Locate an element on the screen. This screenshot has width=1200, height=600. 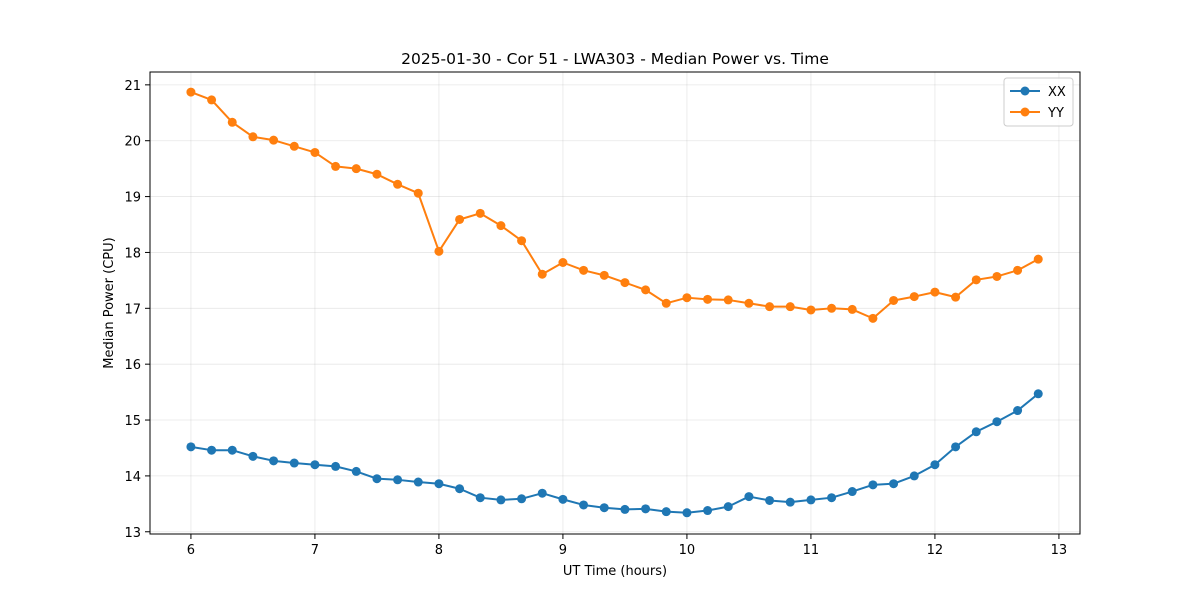
y-tick-label: 16 is located at coordinates (132, 365).